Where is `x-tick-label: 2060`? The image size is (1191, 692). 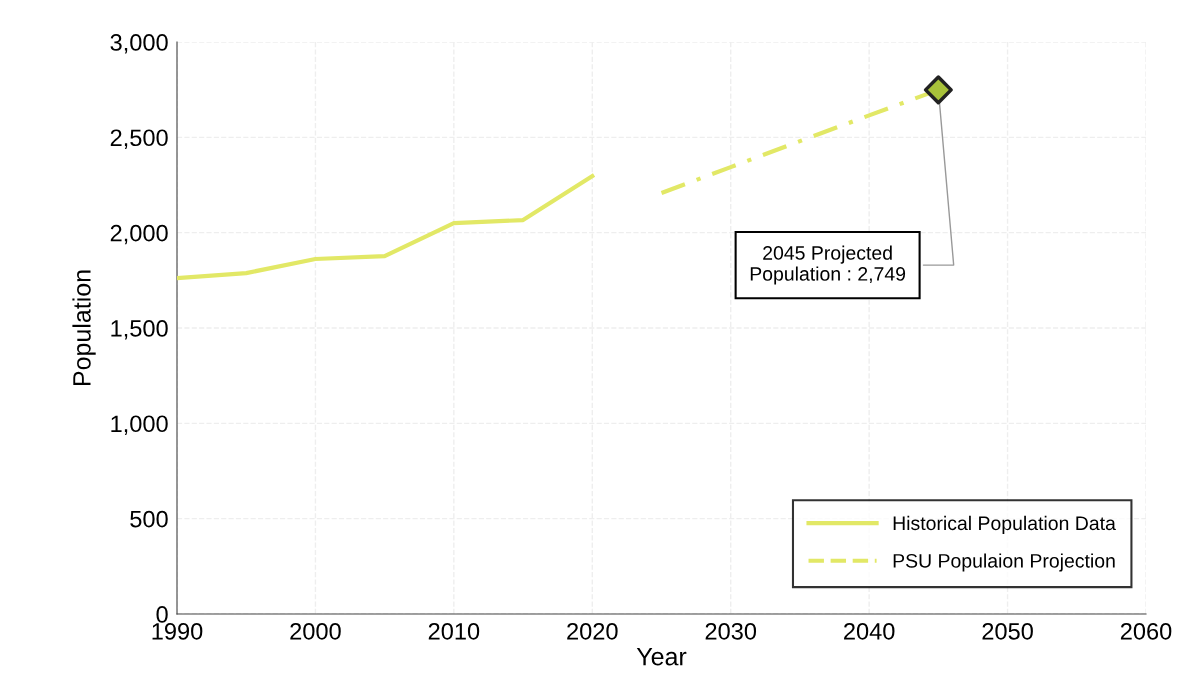
x-tick-label: 2060 is located at coordinates (1146, 631).